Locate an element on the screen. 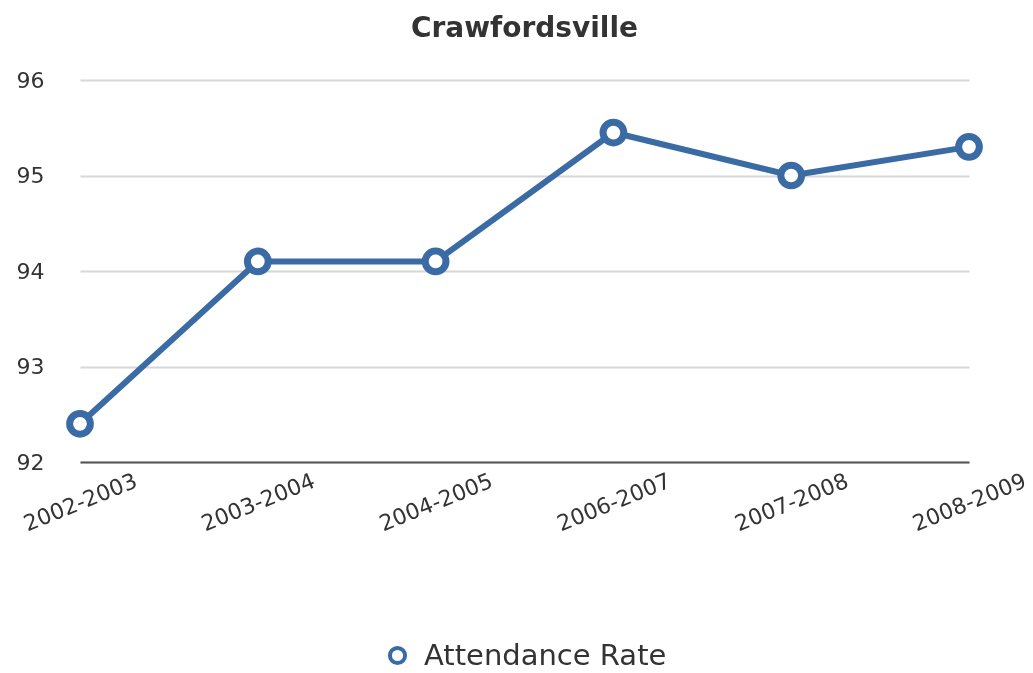 The image size is (1033, 673). y-tick-label: 92 is located at coordinates (30, 462).